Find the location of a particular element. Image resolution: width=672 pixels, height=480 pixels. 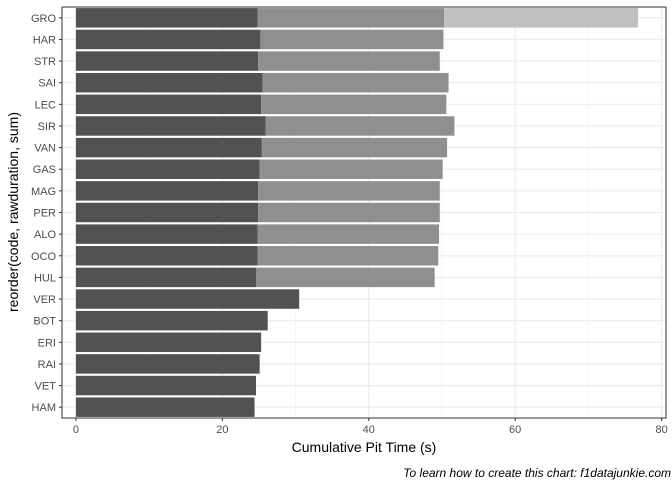

y-tick-label: OCO is located at coordinates (44, 257).